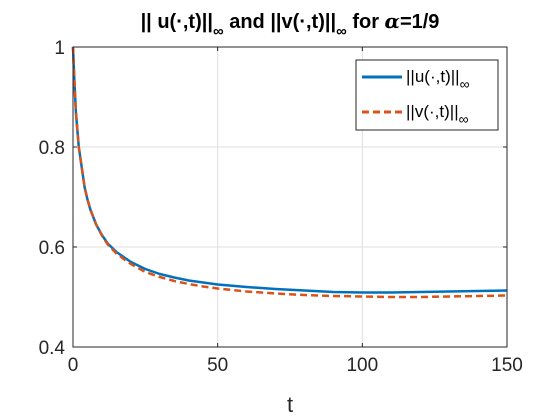 The height and width of the screenshot is (420, 560). Describe the element at coordinates (290, 404) in the screenshot. I see `x-axis-label: t` at that location.